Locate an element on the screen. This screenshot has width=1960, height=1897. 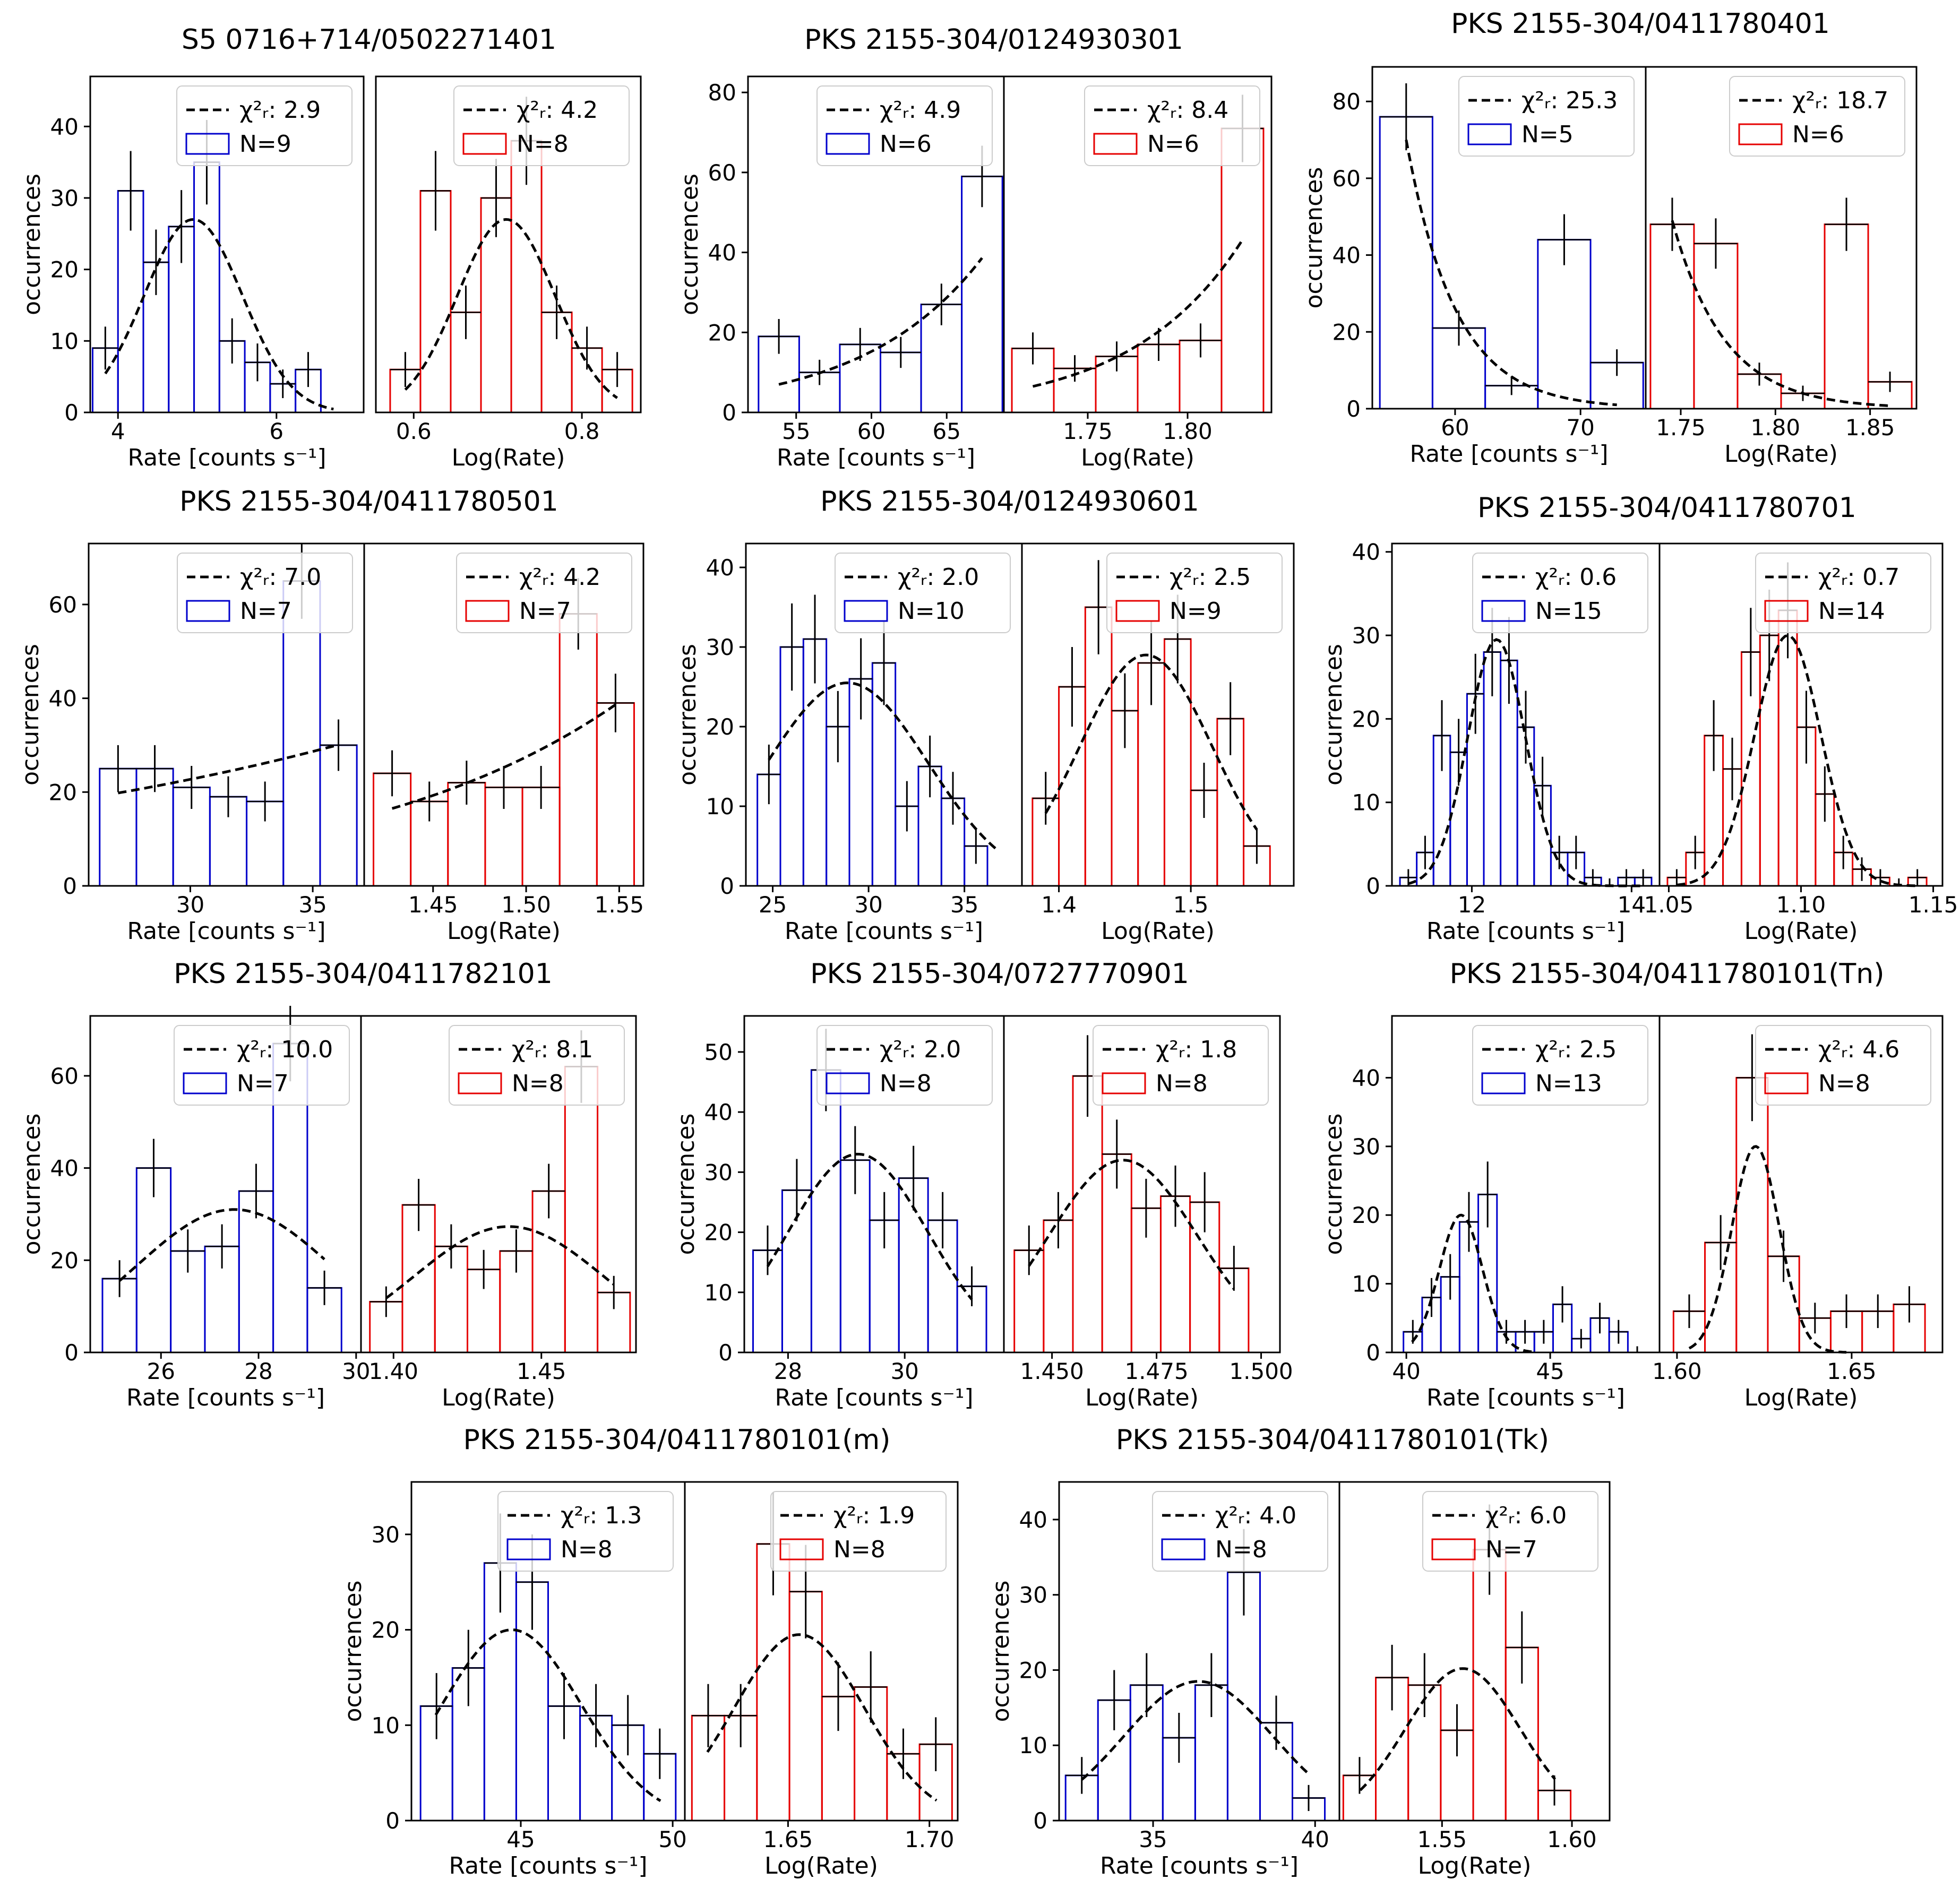
x-tick-label: 1.40 is located at coordinates (394, 1371).